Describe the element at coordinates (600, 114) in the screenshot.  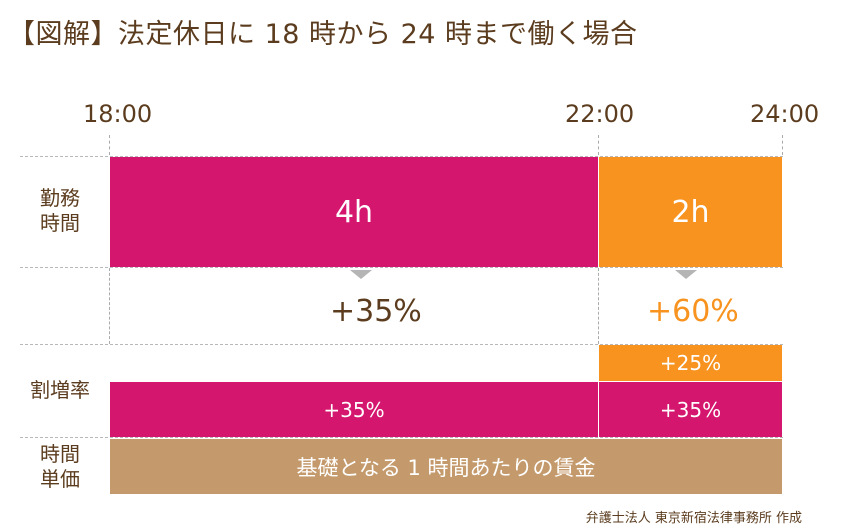
I see `time-label-mid: 22:00` at that location.